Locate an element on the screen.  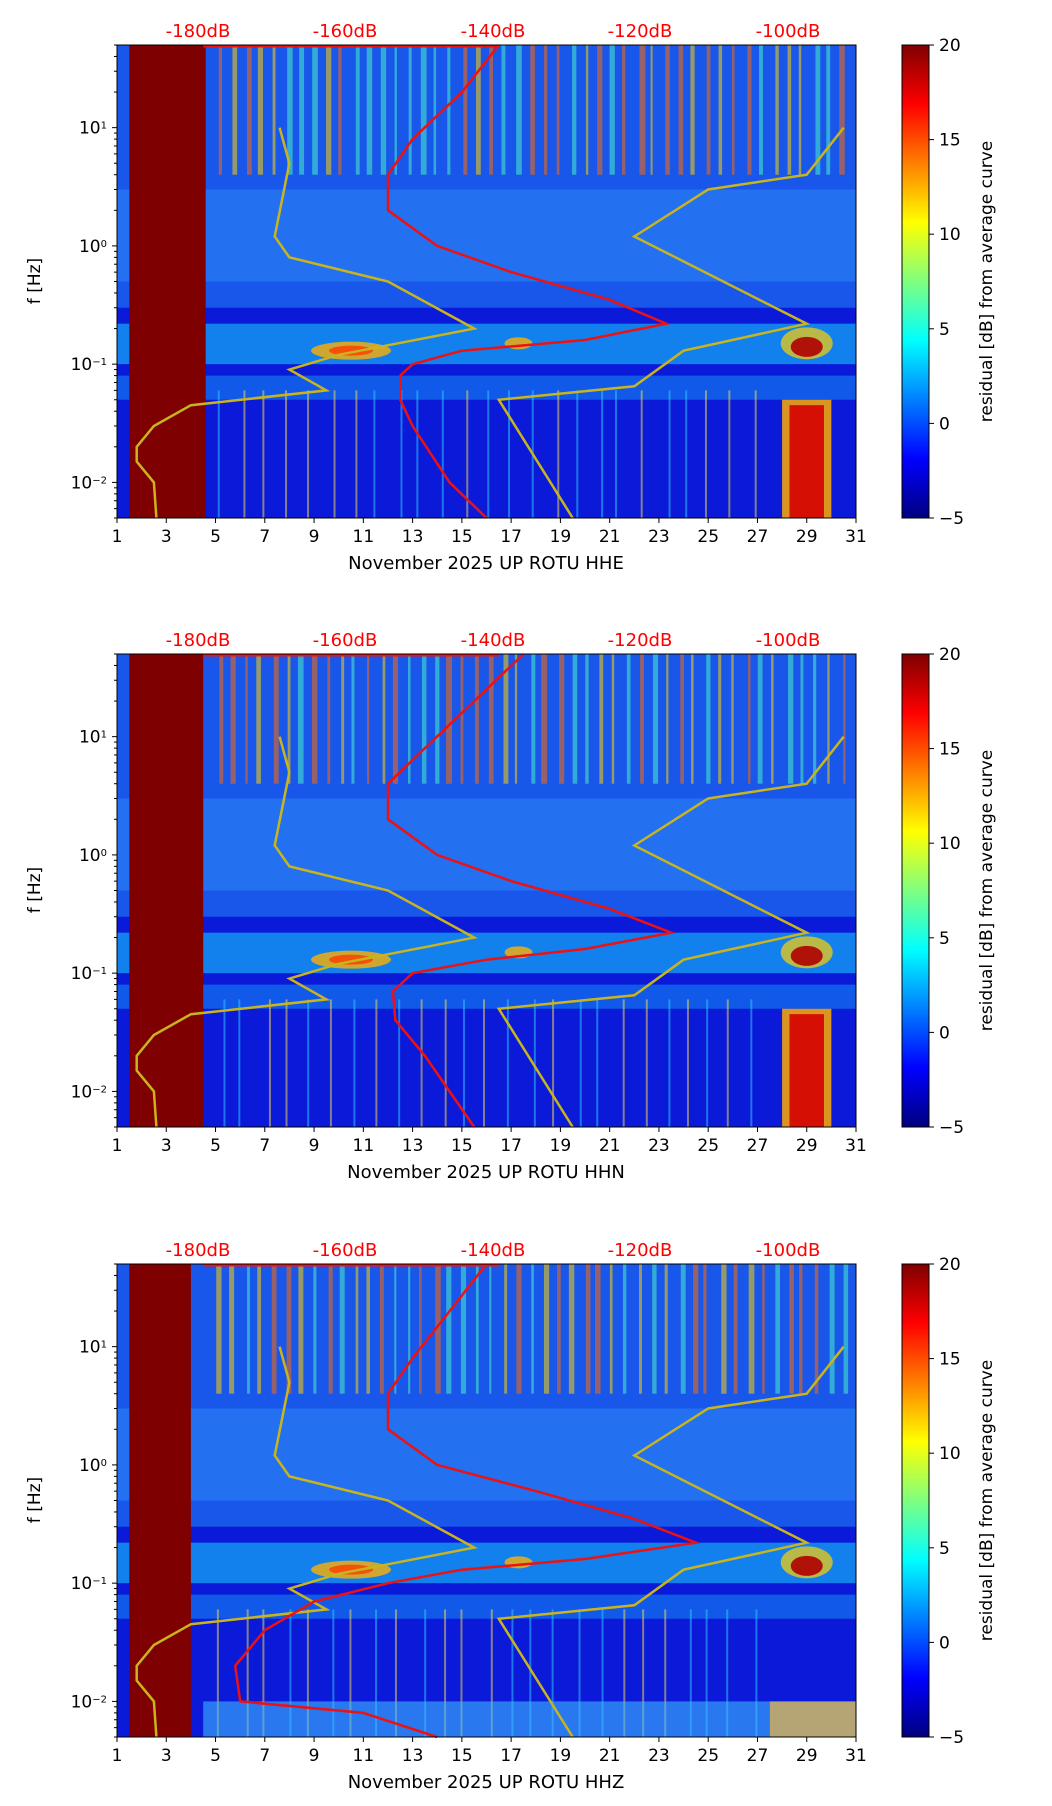
x-tick-label-19: 19 is located at coordinates (561, 1146).